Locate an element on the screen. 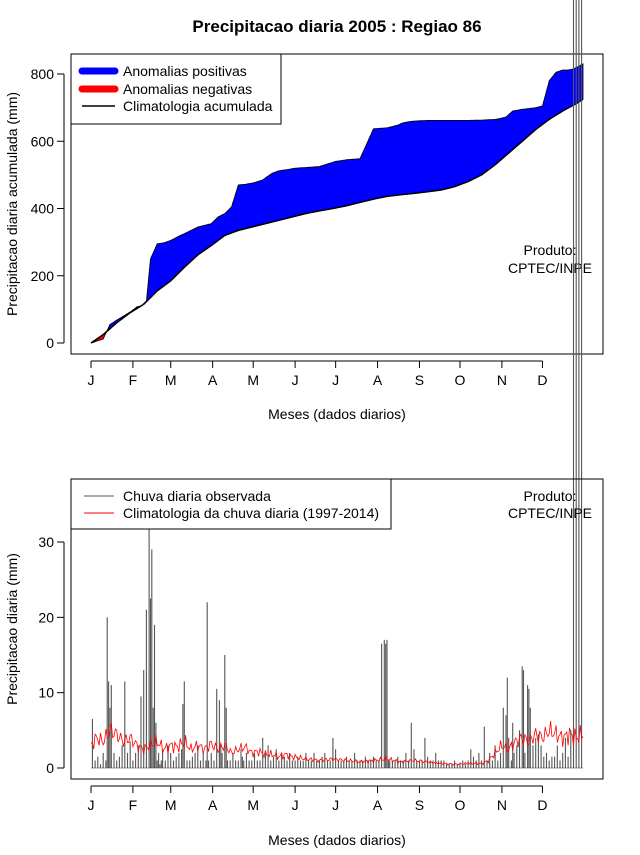 Image resolution: width=640 pixels, height=855 pixels. legend-label-observed: Chuva diaria observada is located at coordinates (197, 496).